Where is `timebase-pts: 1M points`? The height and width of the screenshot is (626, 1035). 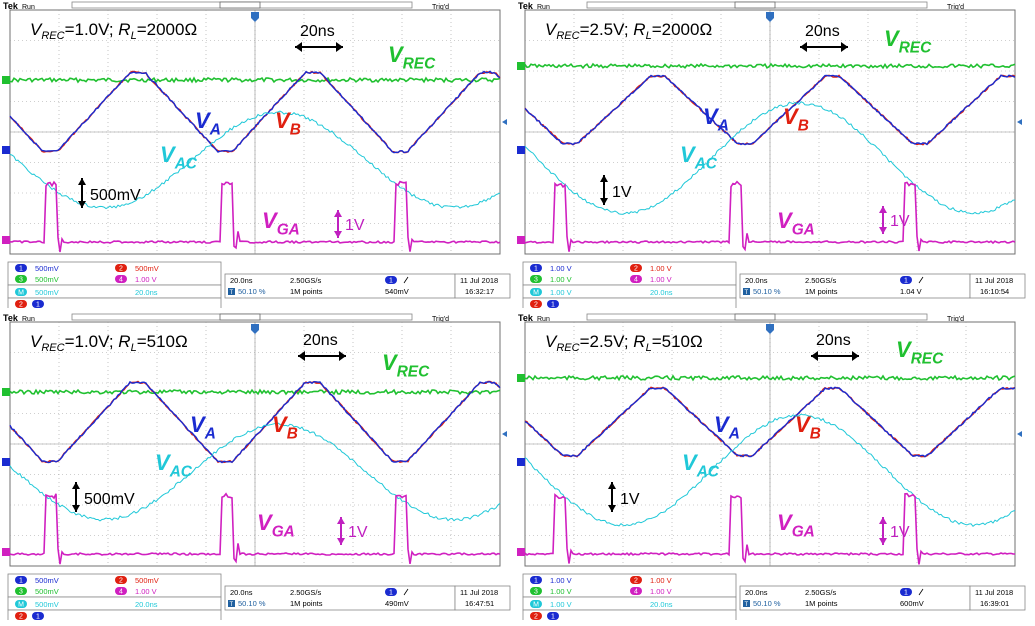
timebase-pts: 1M points is located at coordinates (306, 603).